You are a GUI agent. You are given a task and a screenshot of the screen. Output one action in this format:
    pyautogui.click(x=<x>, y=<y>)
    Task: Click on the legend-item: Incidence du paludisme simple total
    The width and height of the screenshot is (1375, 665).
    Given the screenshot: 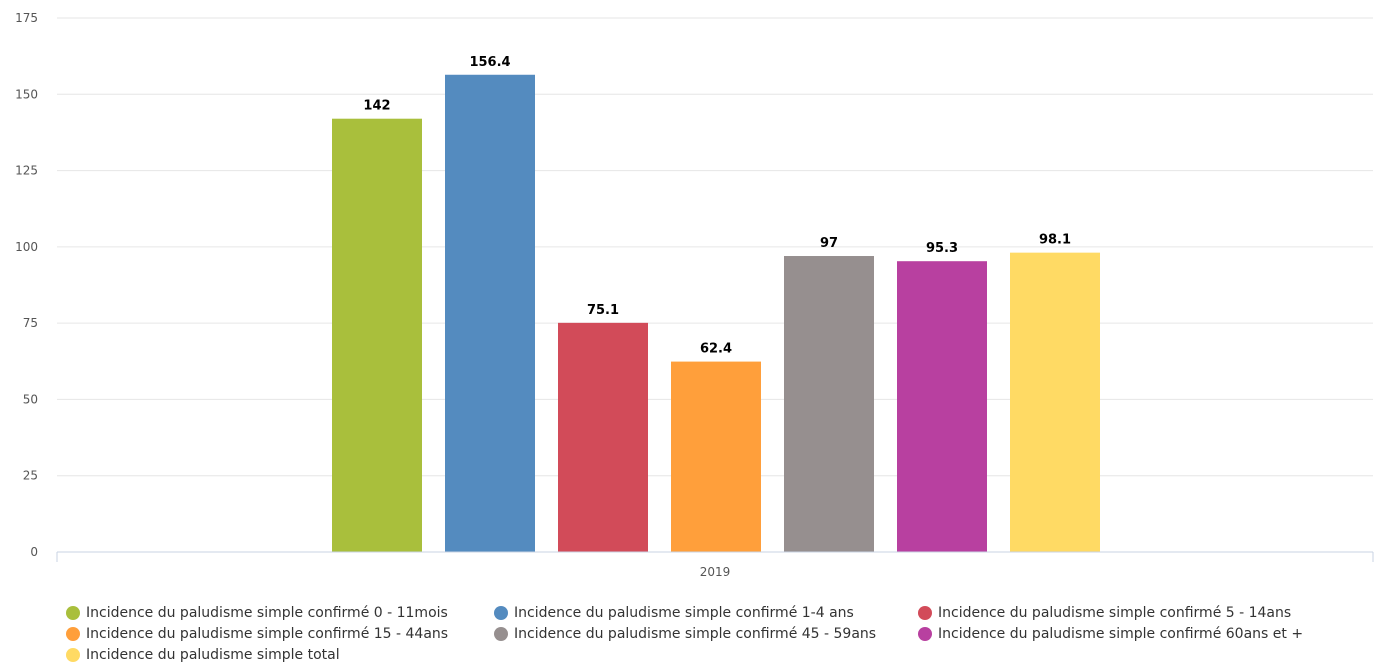 What is the action you would take?
    pyautogui.click(x=203, y=654)
    